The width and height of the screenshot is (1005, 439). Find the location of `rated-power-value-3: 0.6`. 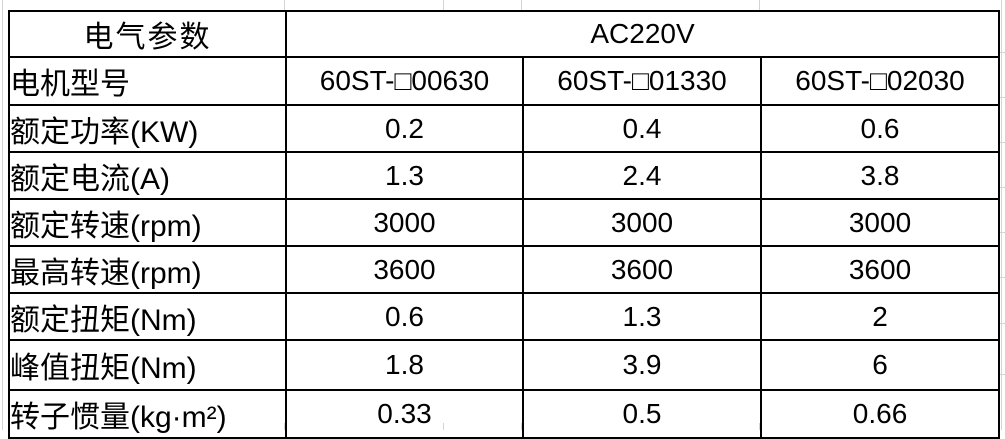

rated-power-value-3: 0.6 is located at coordinates (880, 128).